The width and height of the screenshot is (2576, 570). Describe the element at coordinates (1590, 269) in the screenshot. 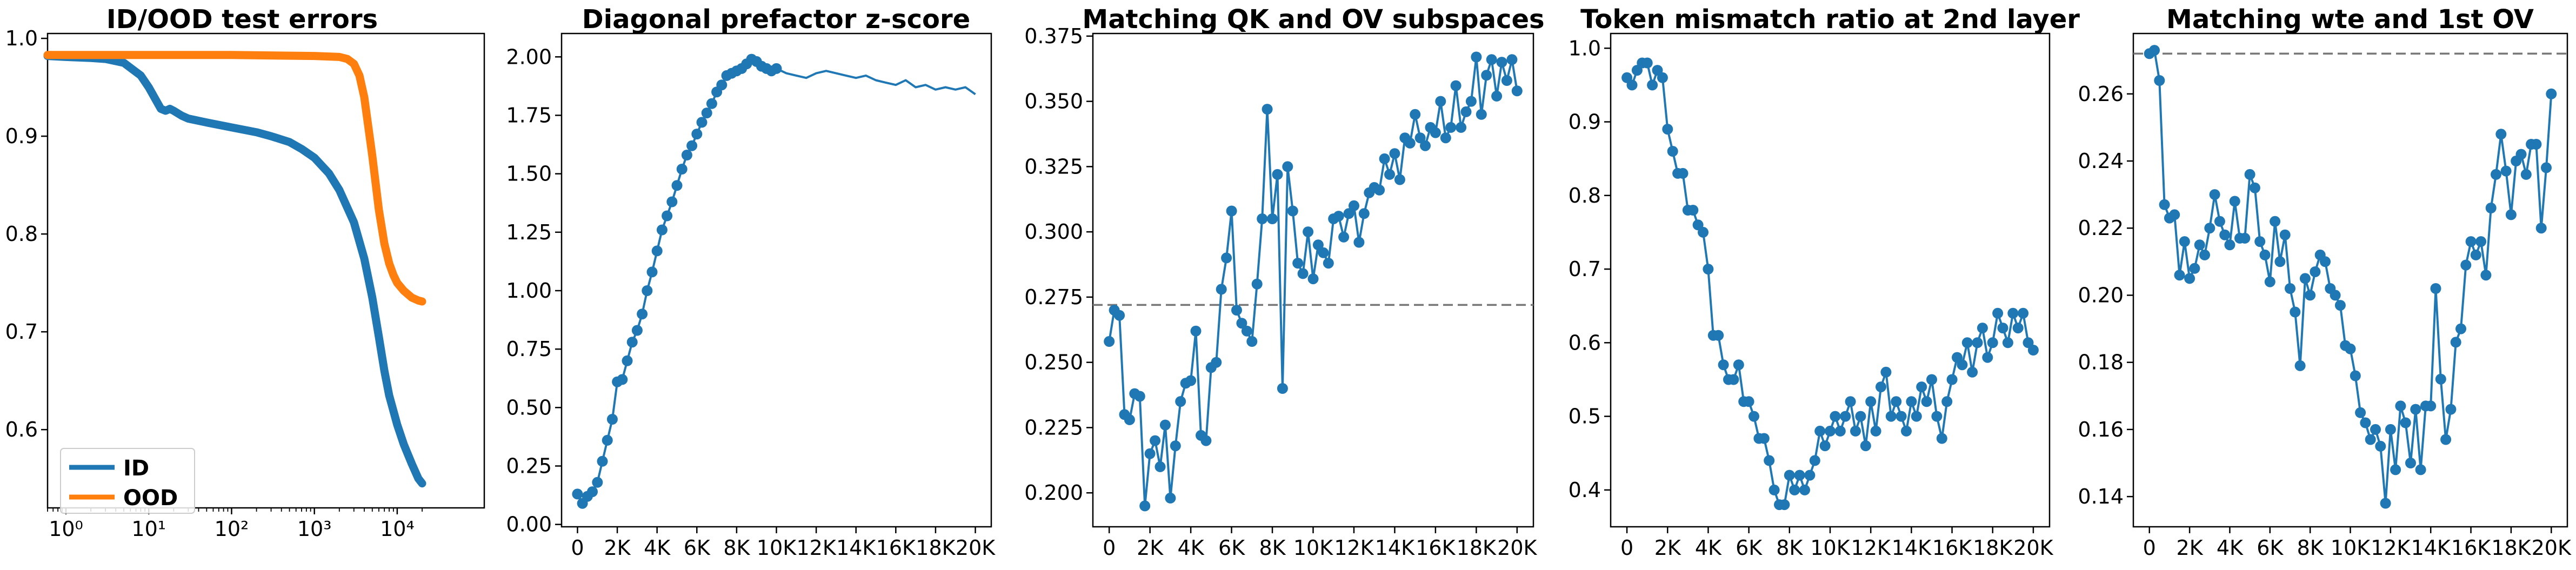

I see `y-axis: 0.4 0.5 0.6 0.7 0.8 0.9 1.0` at that location.